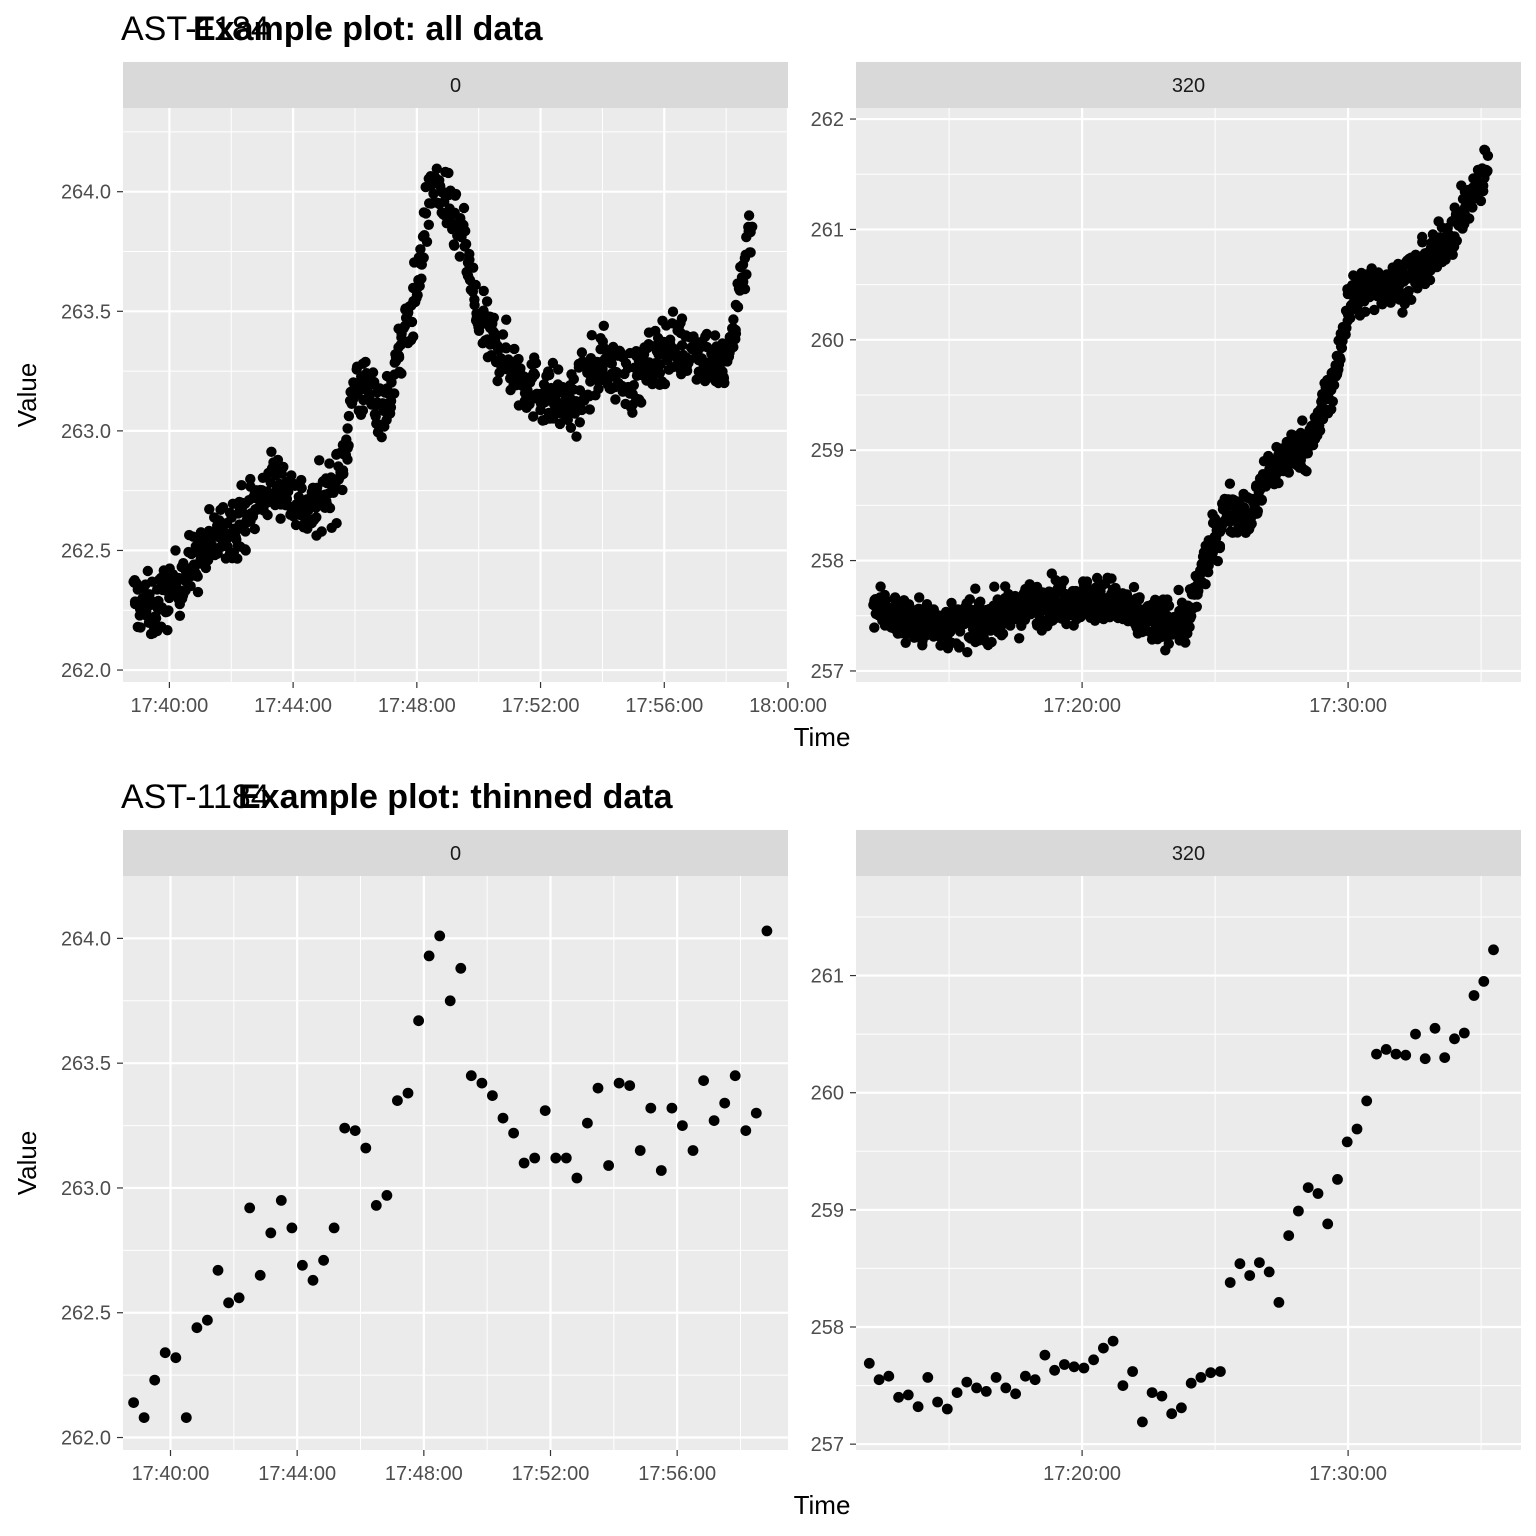 This screenshot has width=1536, height=1536. I want to click on x-axis-title: Time, so click(822, 737).